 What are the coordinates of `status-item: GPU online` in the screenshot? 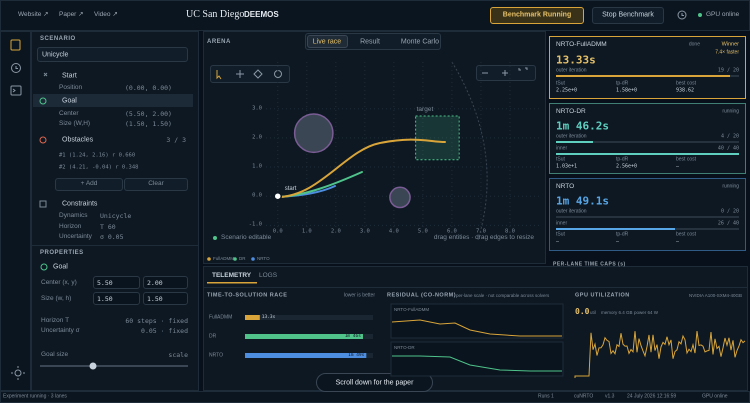 It's located at (715, 396).